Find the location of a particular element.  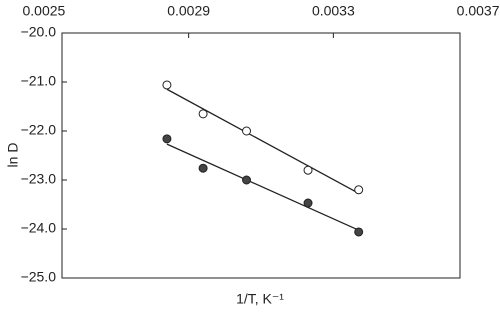

y-tick-label: −24.0 is located at coordinates (39, 228).